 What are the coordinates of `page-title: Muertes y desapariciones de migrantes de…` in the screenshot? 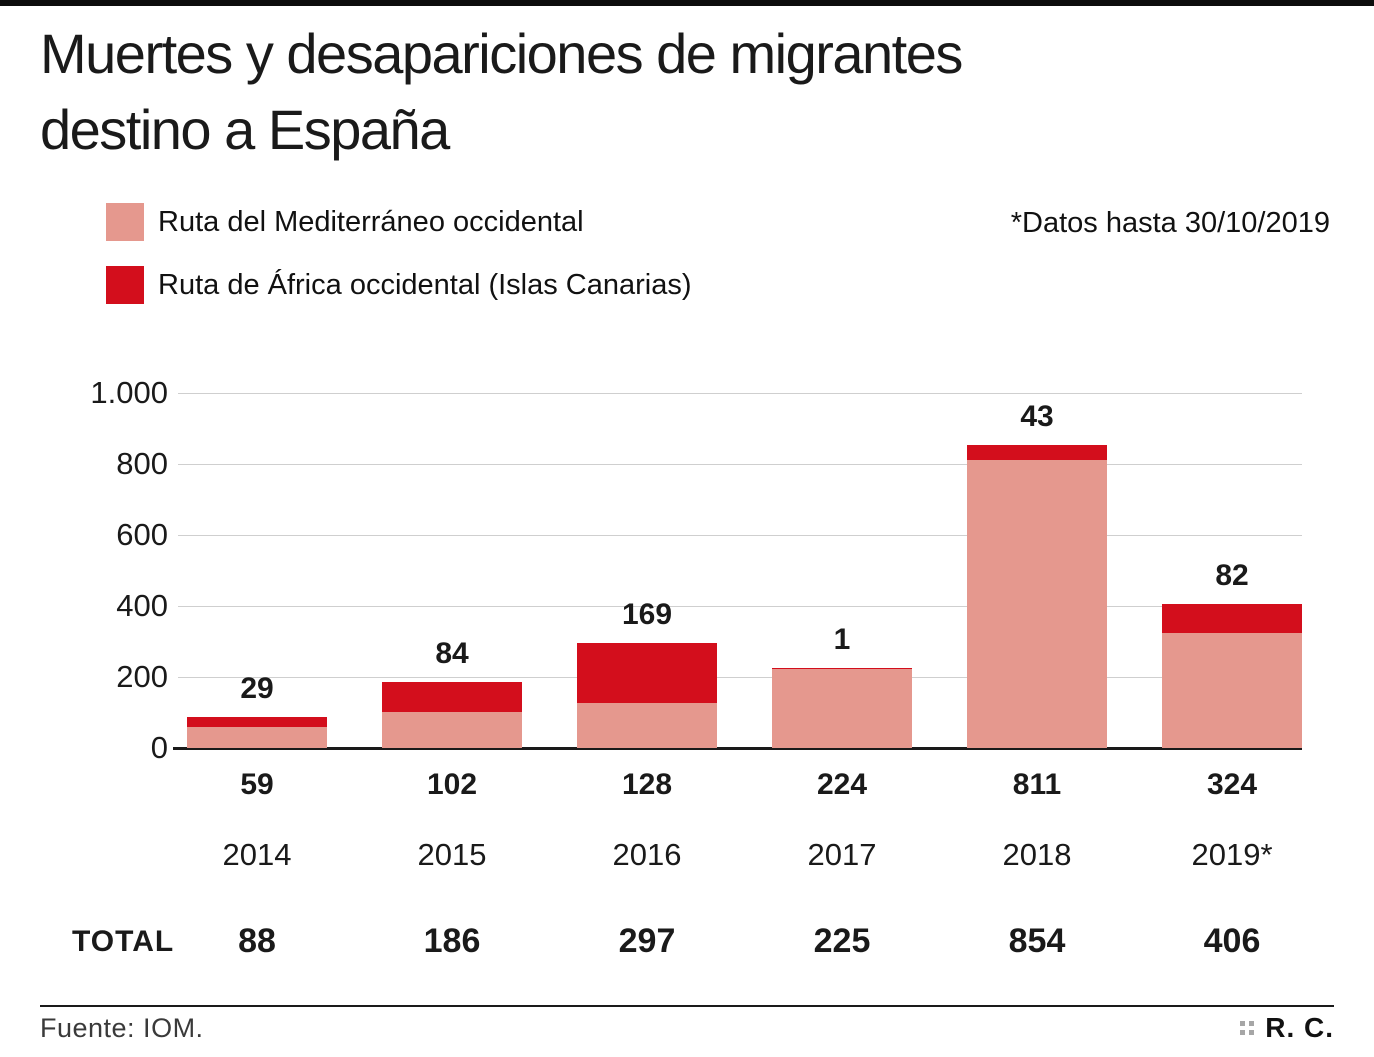 It's located at (501, 92).